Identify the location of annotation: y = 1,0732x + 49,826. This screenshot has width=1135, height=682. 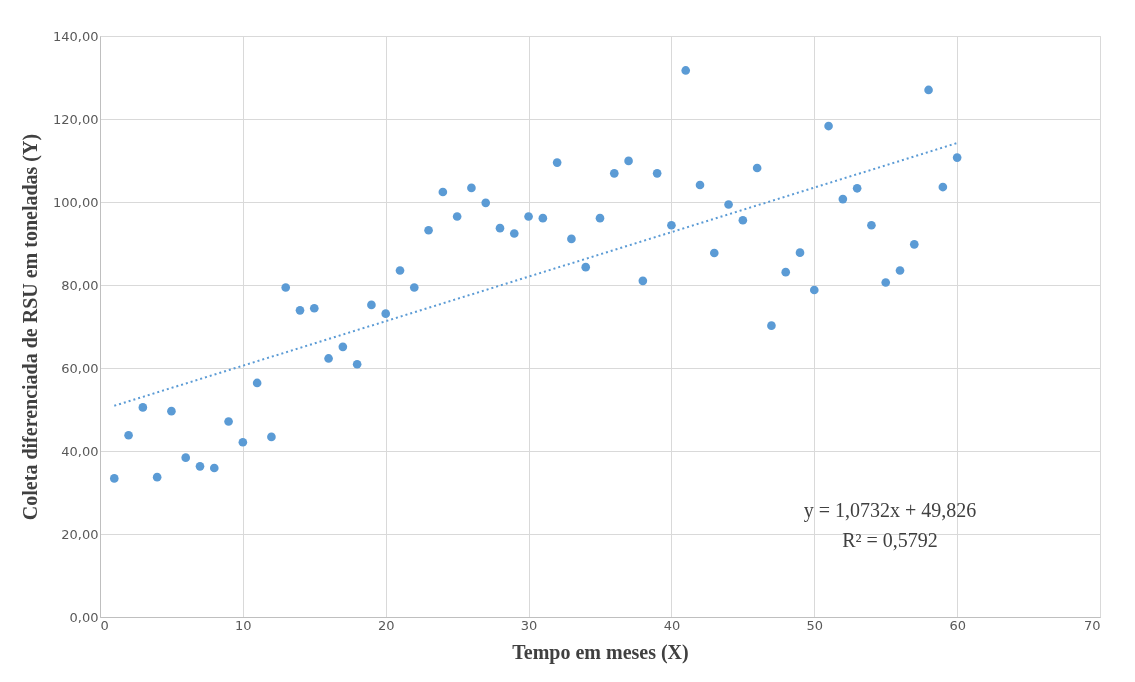
(890, 510).